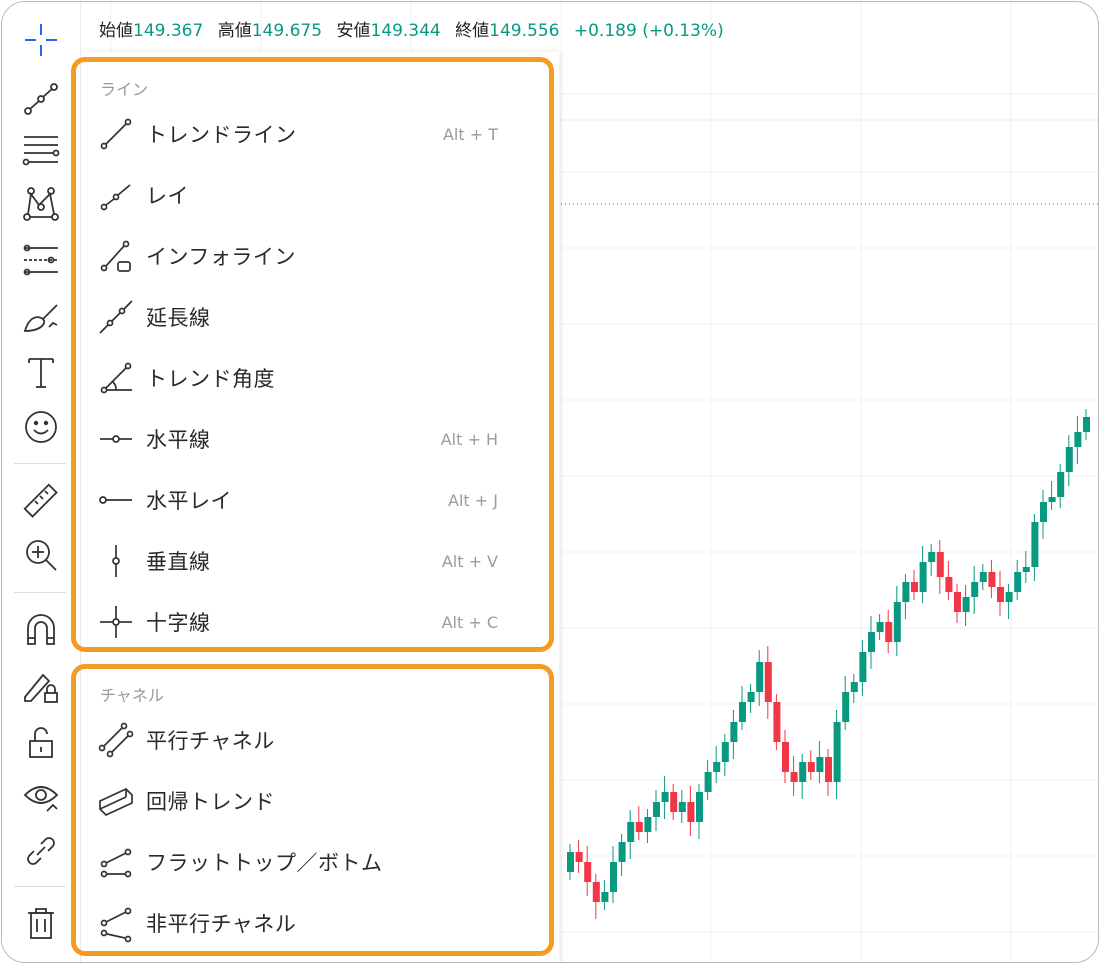  Describe the element at coordinates (41, 40) in the screenshot. I see `crosshair-icon` at that location.